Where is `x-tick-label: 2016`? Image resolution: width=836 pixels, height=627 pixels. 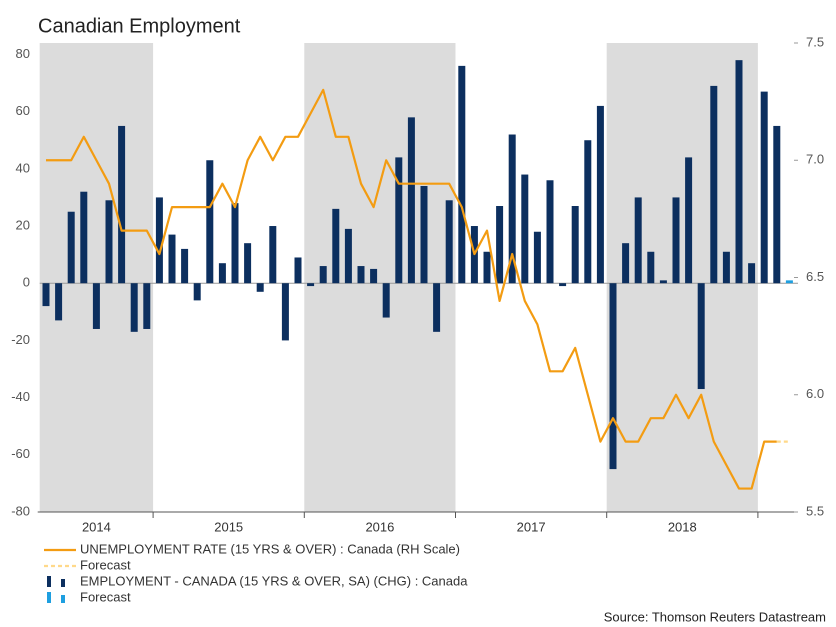 x-tick-label: 2016 is located at coordinates (379, 526).